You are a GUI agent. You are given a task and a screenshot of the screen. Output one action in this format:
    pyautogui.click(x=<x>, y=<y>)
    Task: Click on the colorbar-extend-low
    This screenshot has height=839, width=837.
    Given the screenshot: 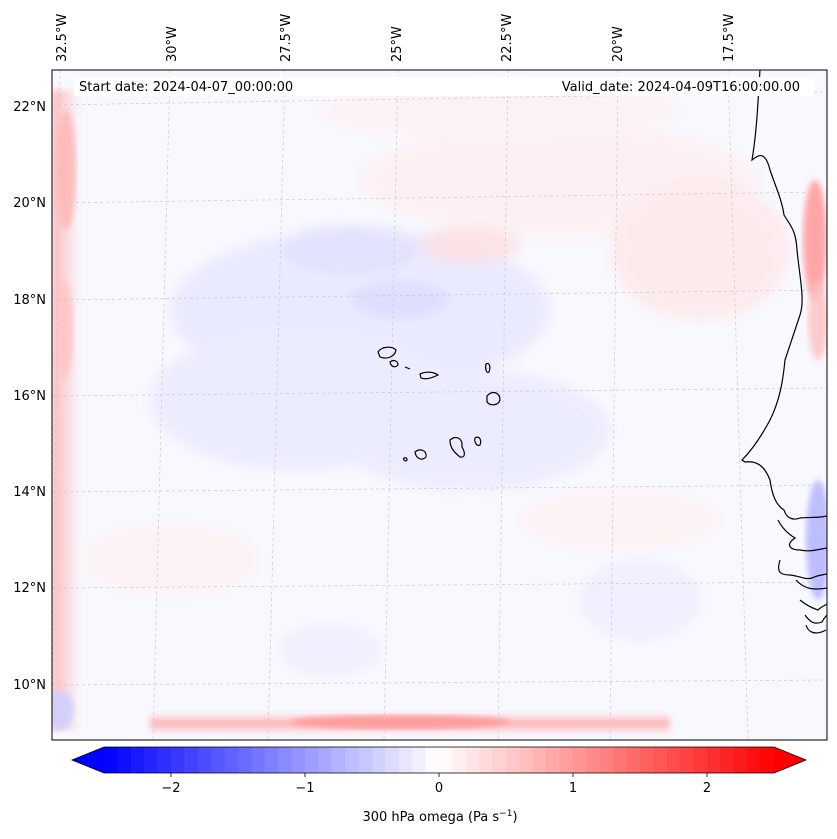 What is the action you would take?
    pyautogui.click(x=88, y=760)
    